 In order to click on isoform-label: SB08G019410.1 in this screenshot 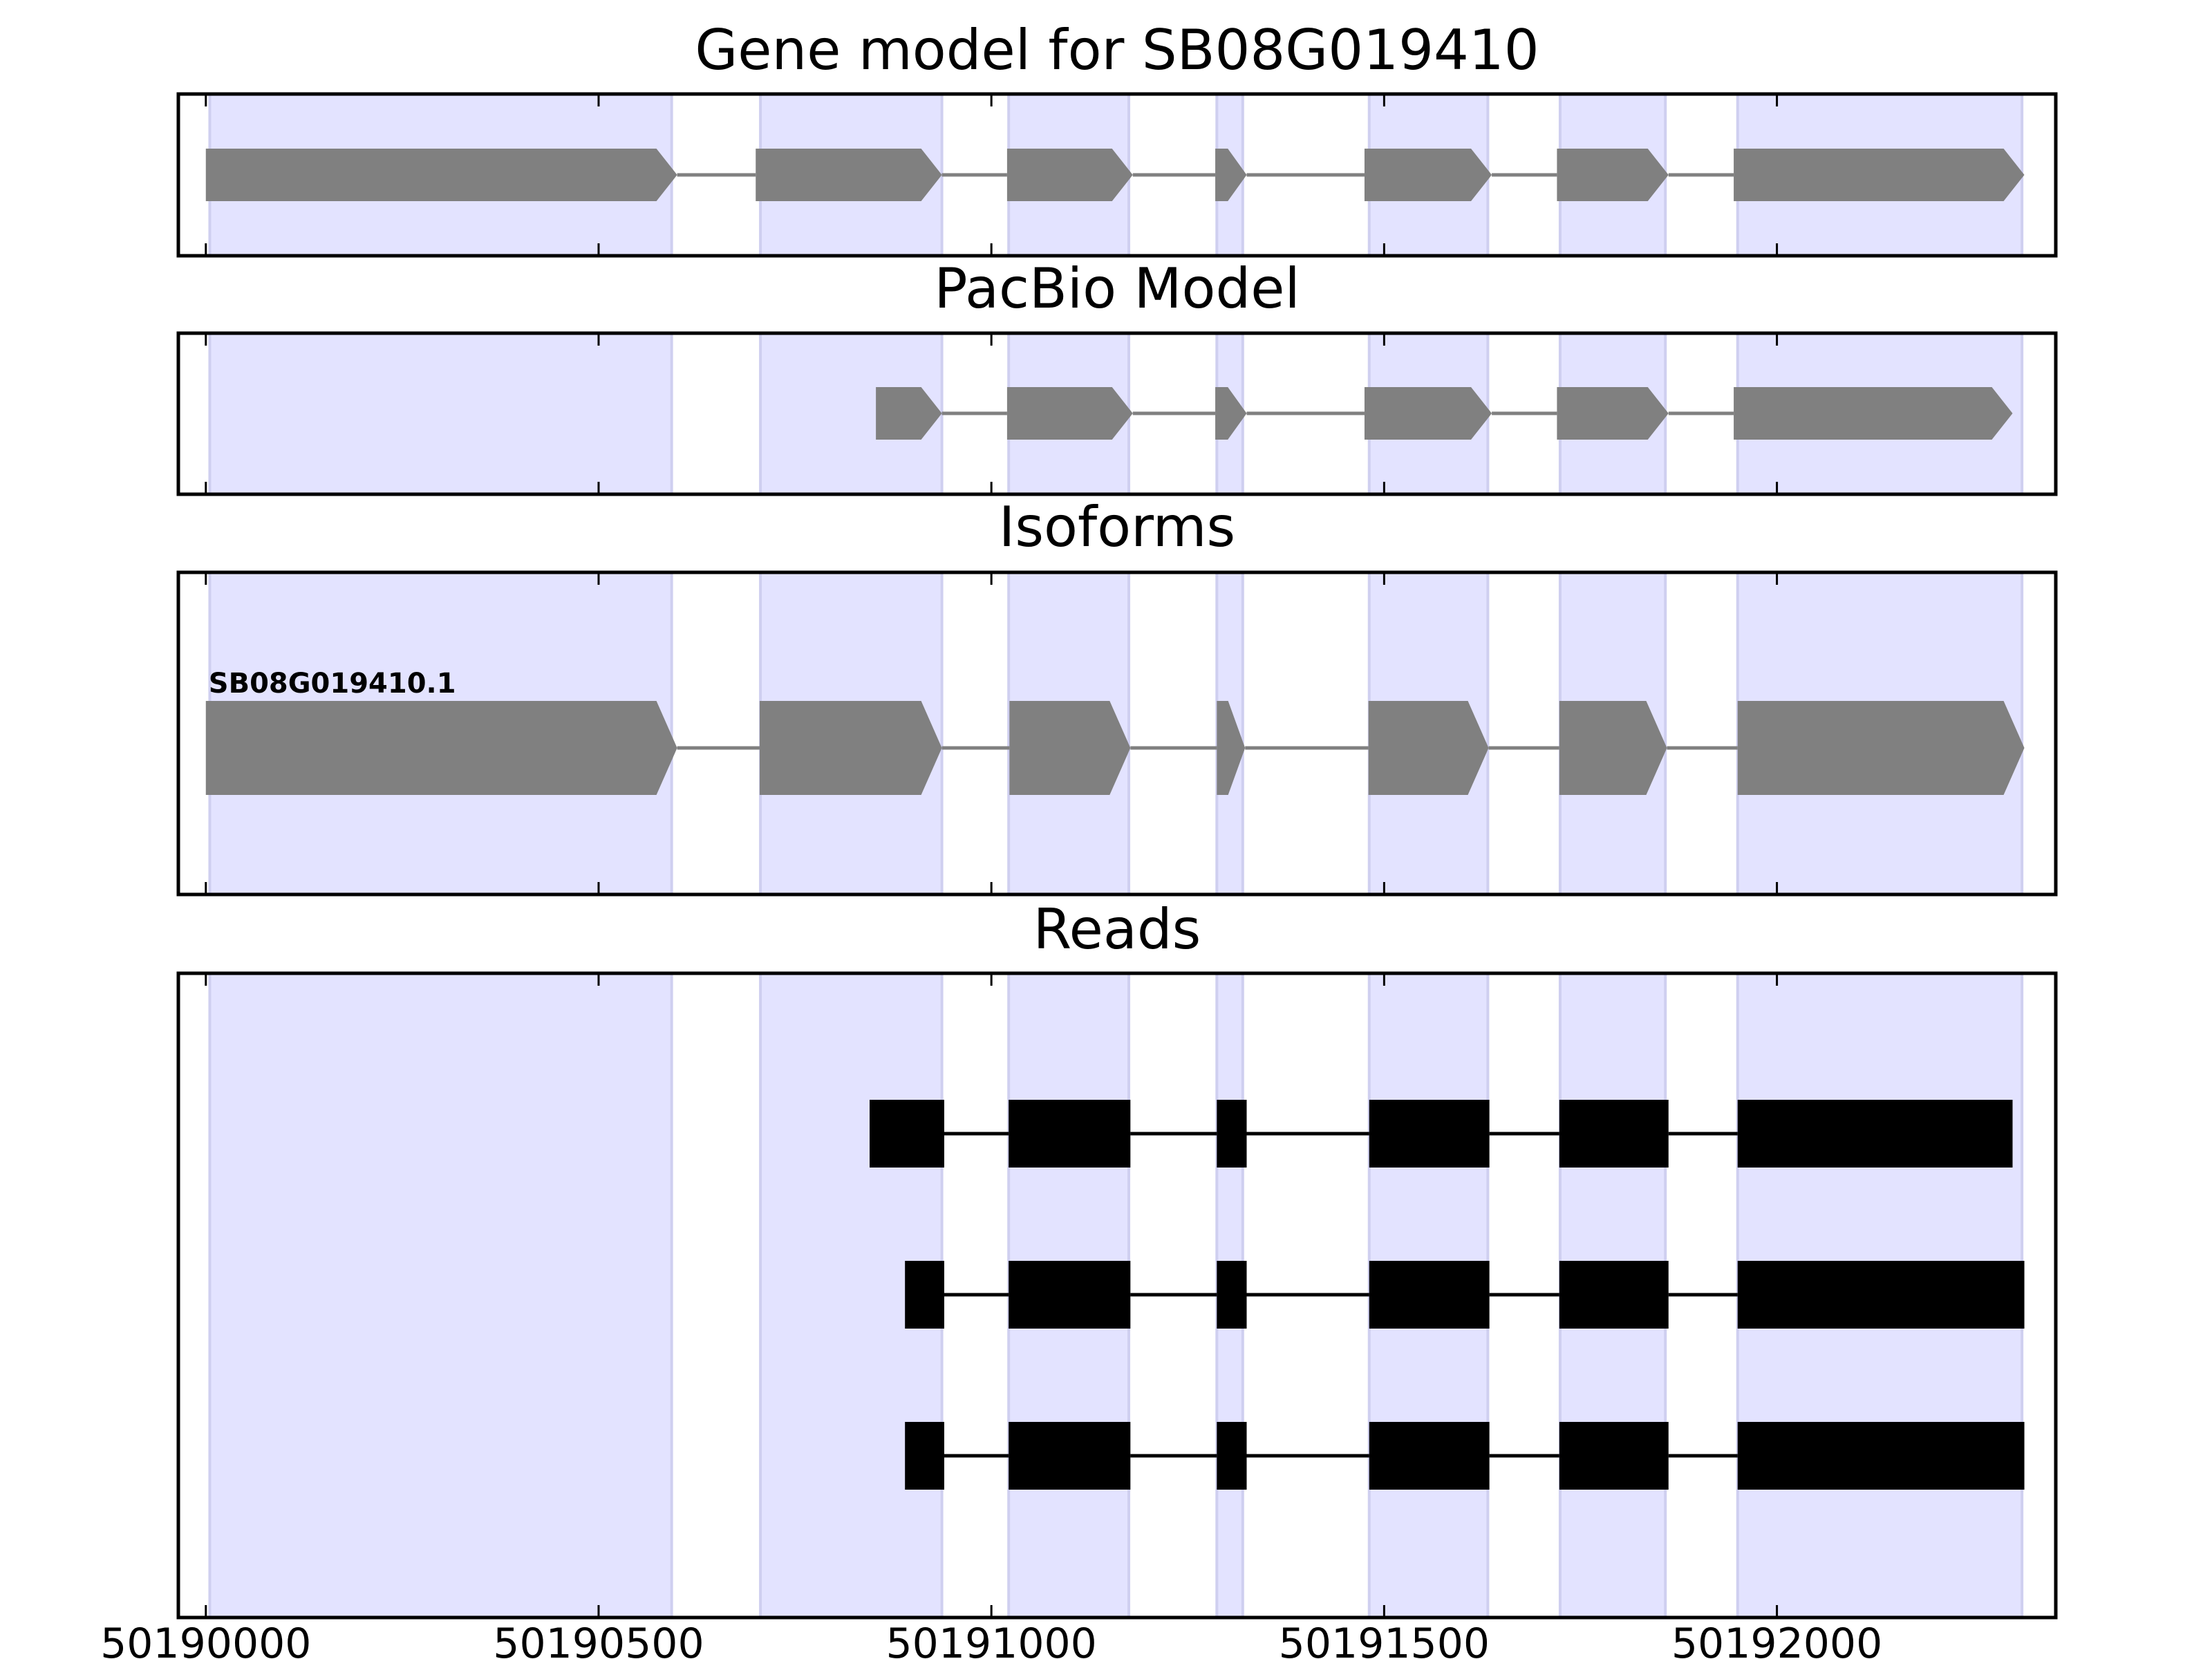, I will do `click(332, 684)`.